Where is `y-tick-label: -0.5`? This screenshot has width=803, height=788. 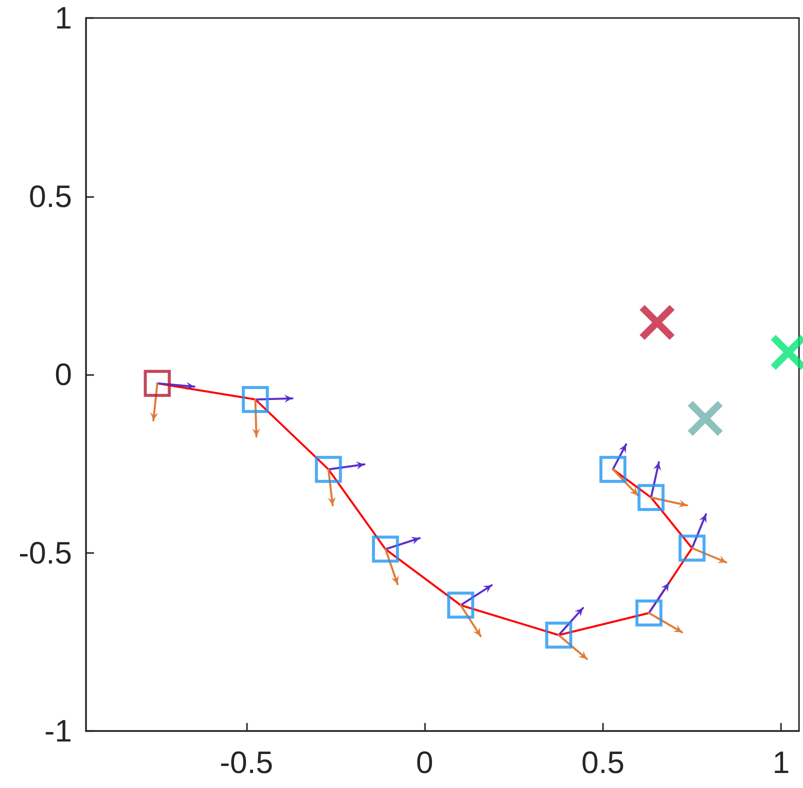 y-tick-label: -0.5 is located at coordinates (45, 552).